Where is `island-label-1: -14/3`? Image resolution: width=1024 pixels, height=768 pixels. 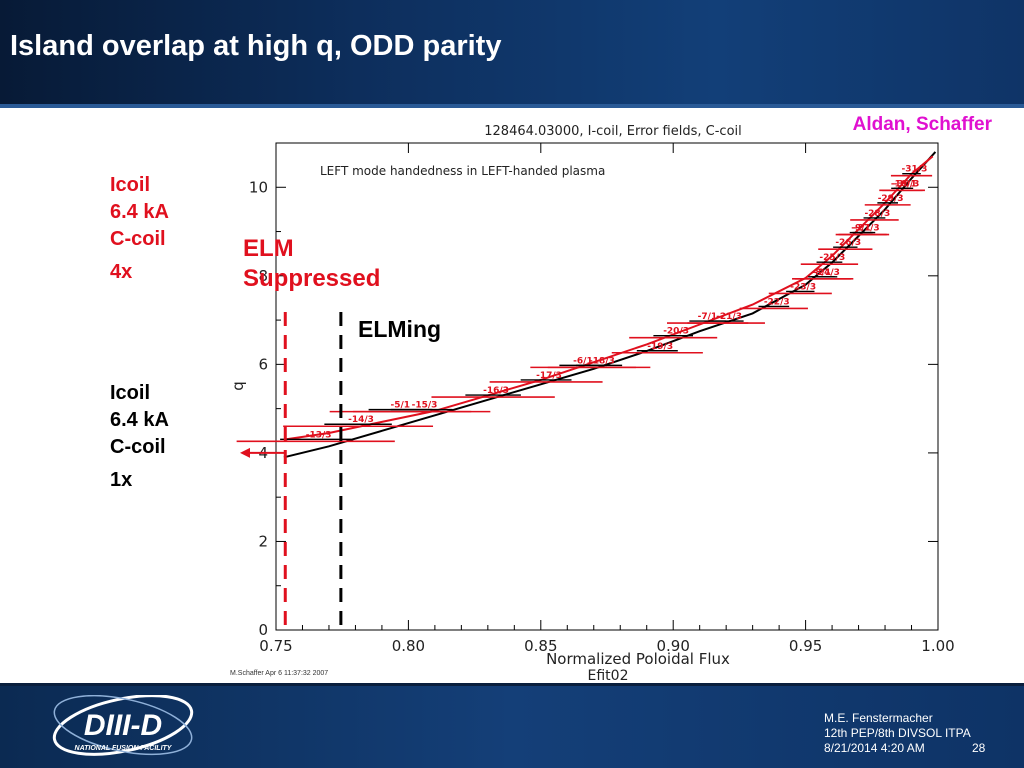 island-label-1: -14/3 is located at coordinates (361, 420).